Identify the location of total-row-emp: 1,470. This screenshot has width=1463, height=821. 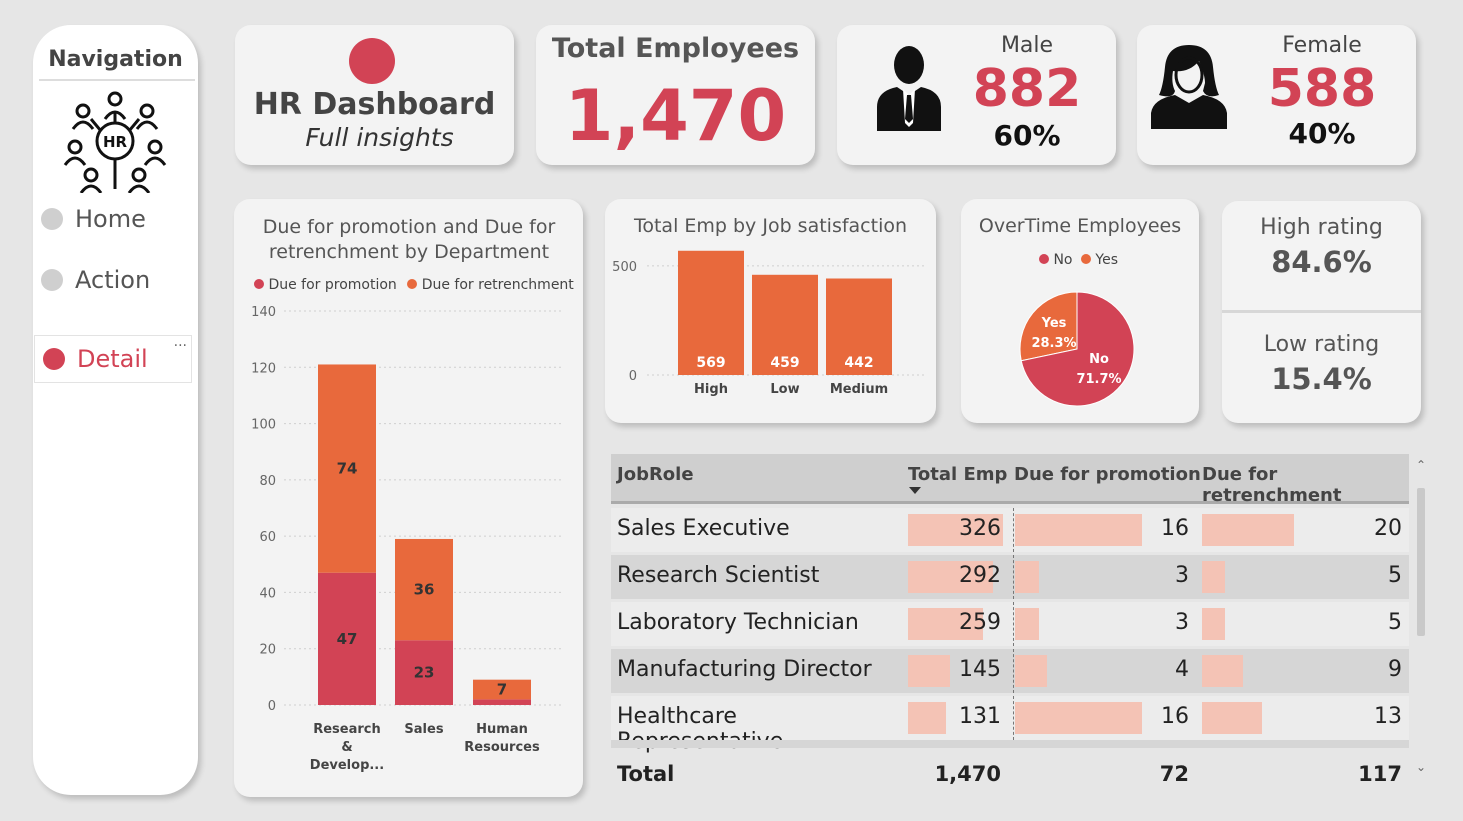
(967, 774).